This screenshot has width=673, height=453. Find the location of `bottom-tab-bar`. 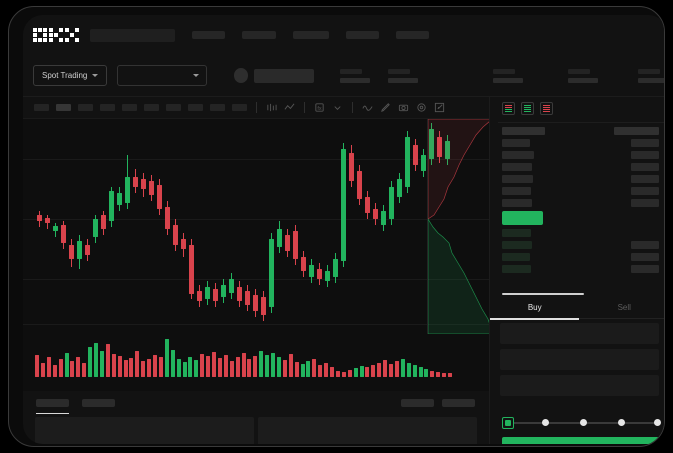

bottom-tab-bar is located at coordinates (256, 403).